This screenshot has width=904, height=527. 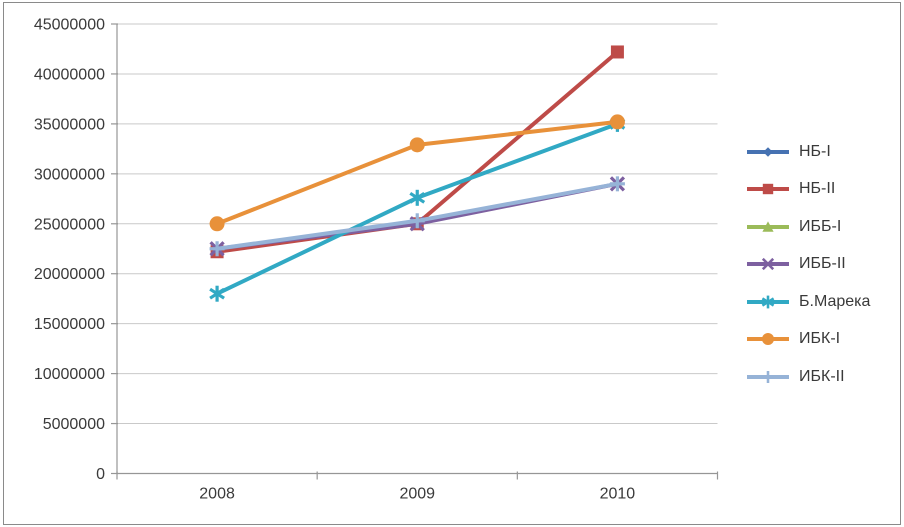 I want to click on legend-marker-x-icon, so click(x=768, y=264).